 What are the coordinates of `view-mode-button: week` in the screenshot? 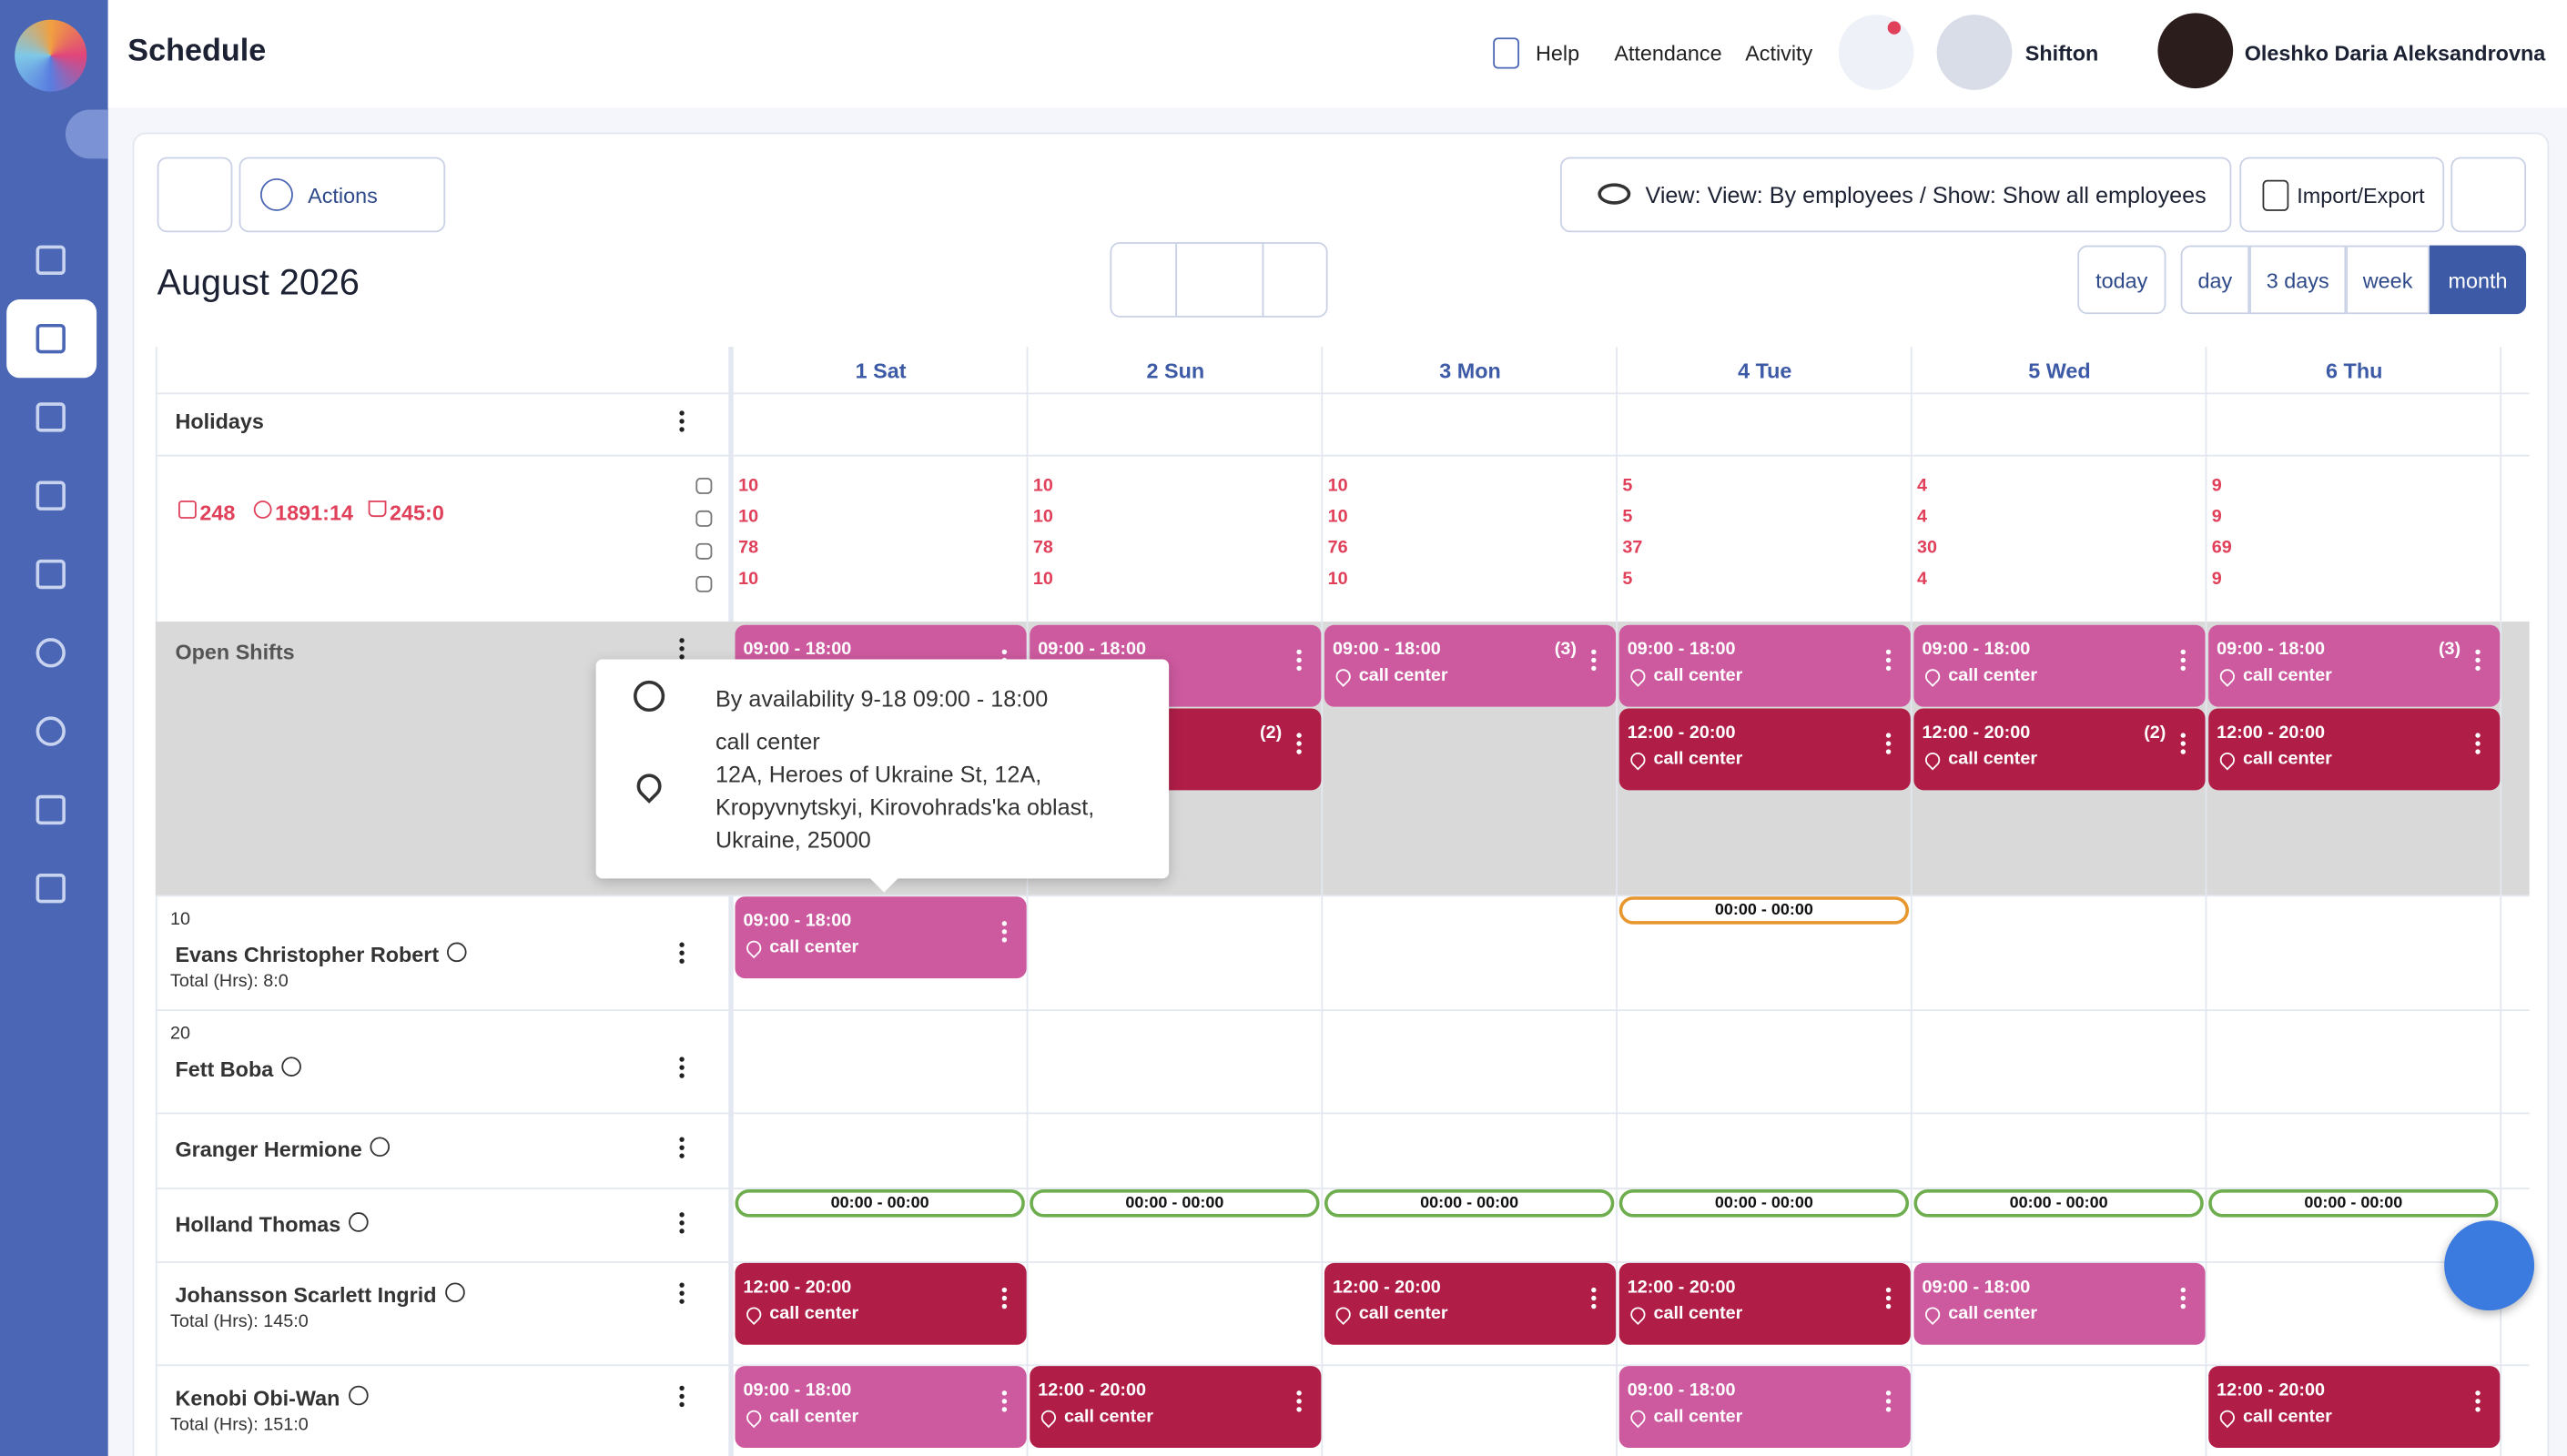 It's located at (2388, 280).